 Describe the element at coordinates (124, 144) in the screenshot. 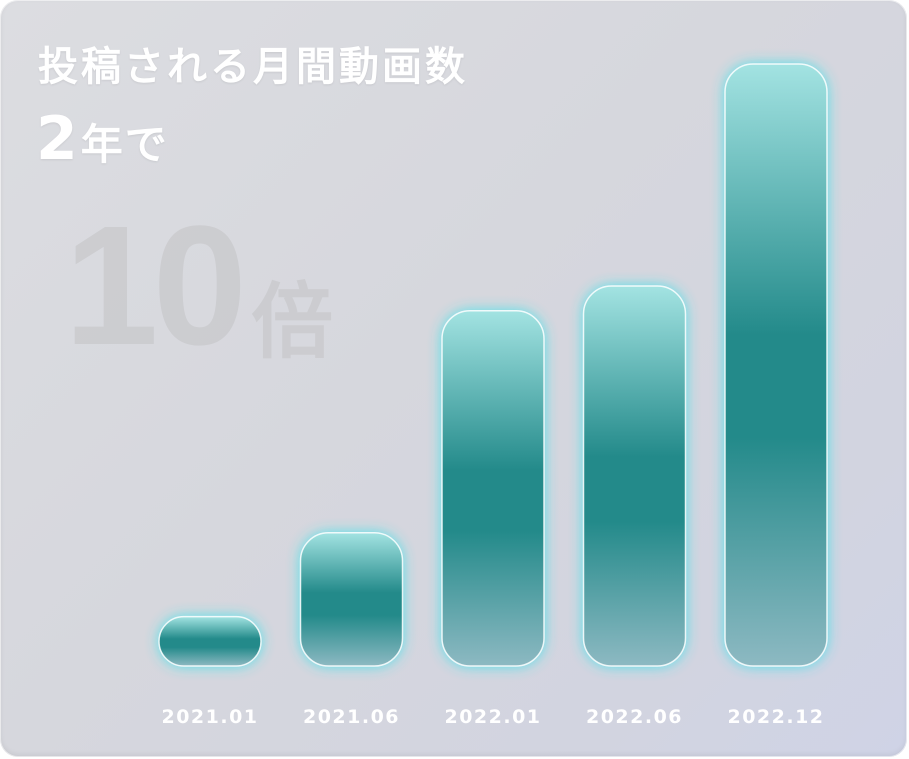

I see `subtitle-unit: 年で` at that location.